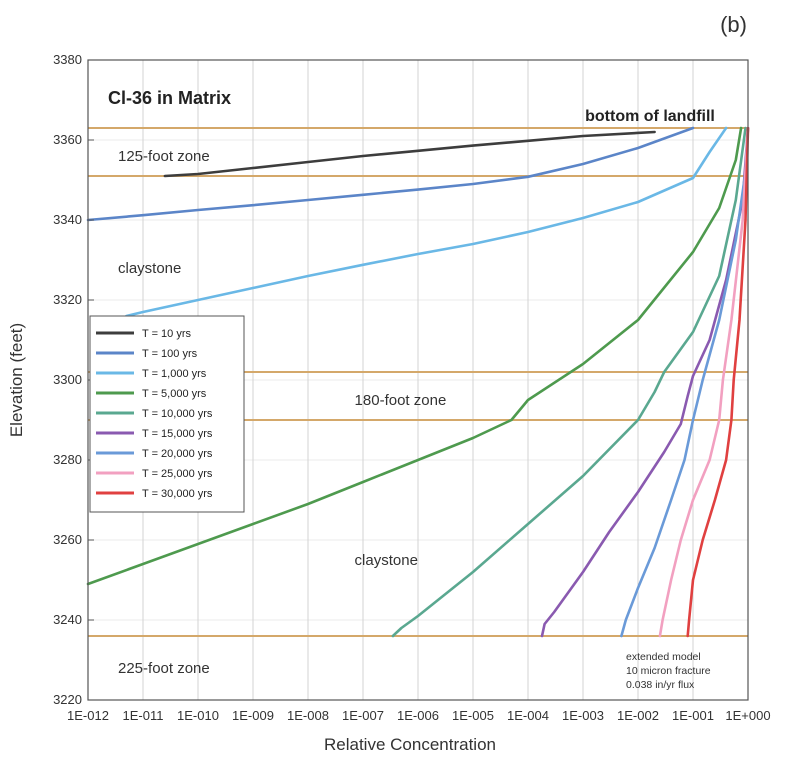 Image resolution: width=787 pixels, height=757 pixels. Describe the element at coordinates (198, 715) in the screenshot. I see `x-tick-label: 1E-010` at that location.